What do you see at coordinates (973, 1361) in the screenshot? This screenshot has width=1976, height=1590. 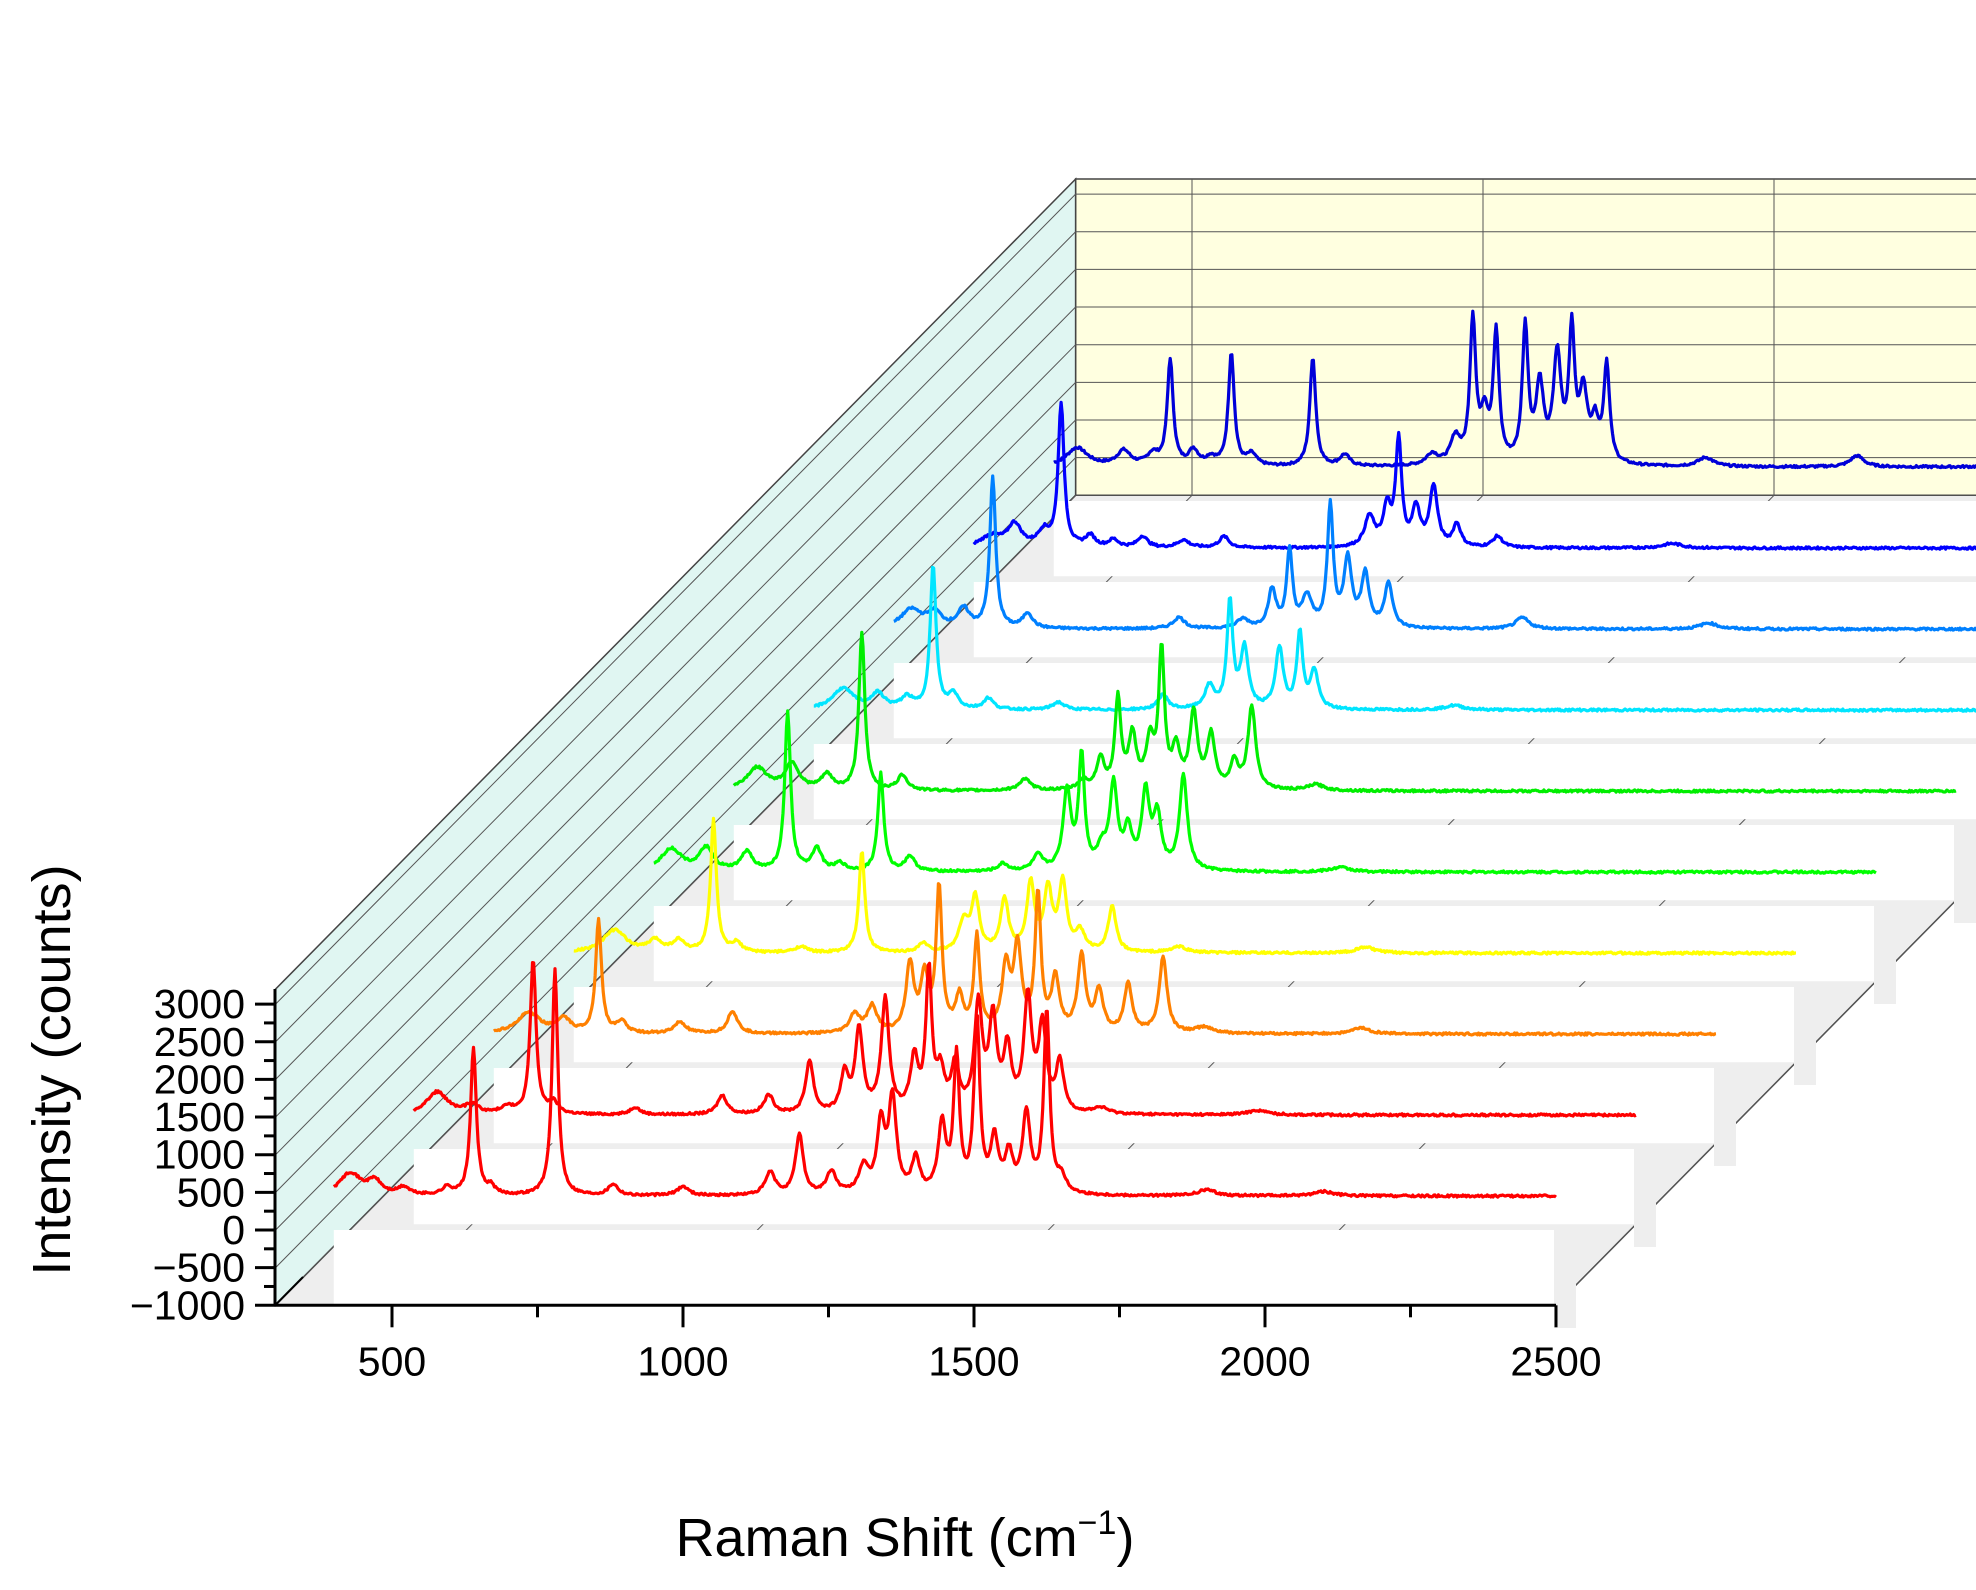 I see `x-tick-label: 1500` at bounding box center [973, 1361].